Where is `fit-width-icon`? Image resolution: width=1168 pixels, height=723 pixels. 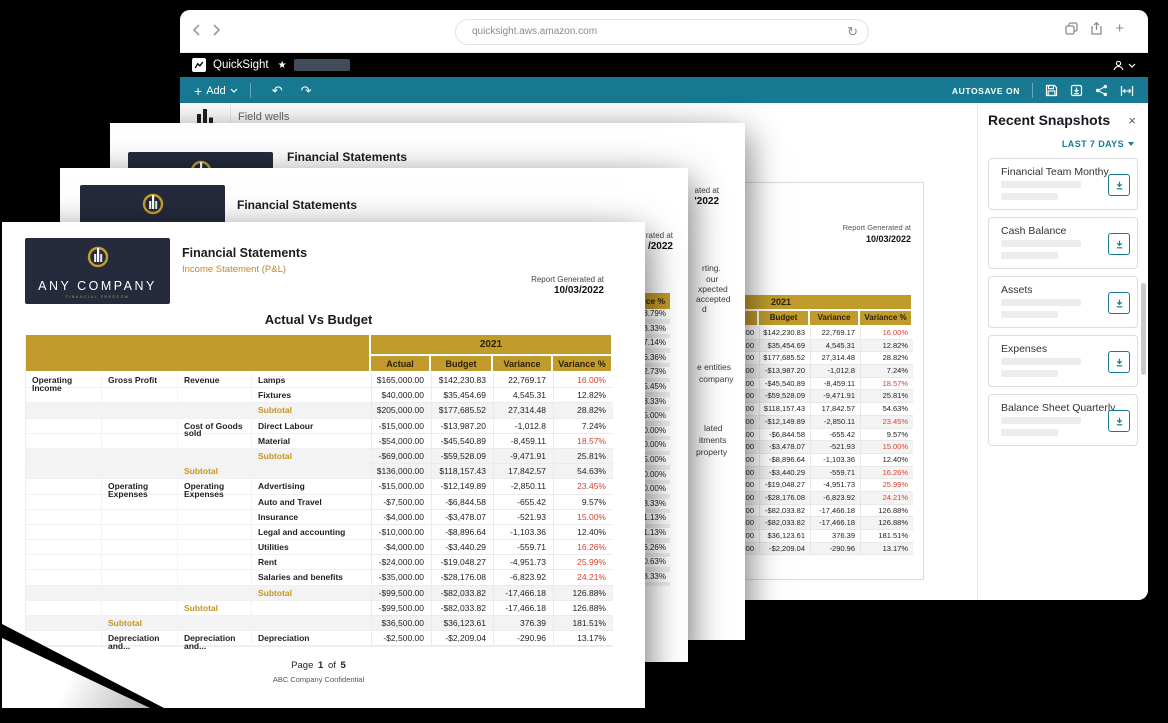 fit-width-icon is located at coordinates (1127, 91).